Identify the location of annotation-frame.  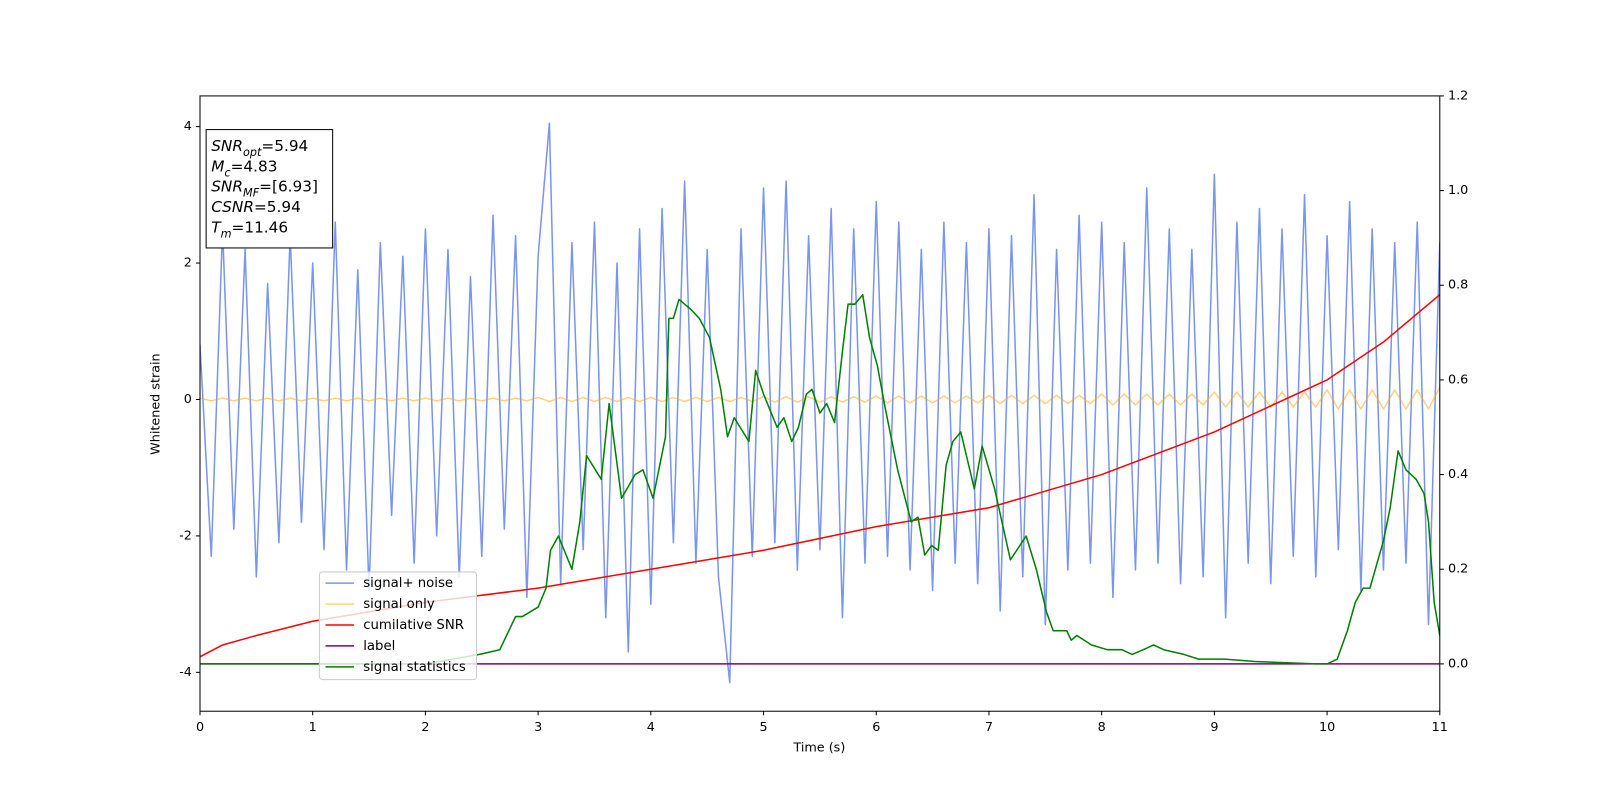
(269, 189).